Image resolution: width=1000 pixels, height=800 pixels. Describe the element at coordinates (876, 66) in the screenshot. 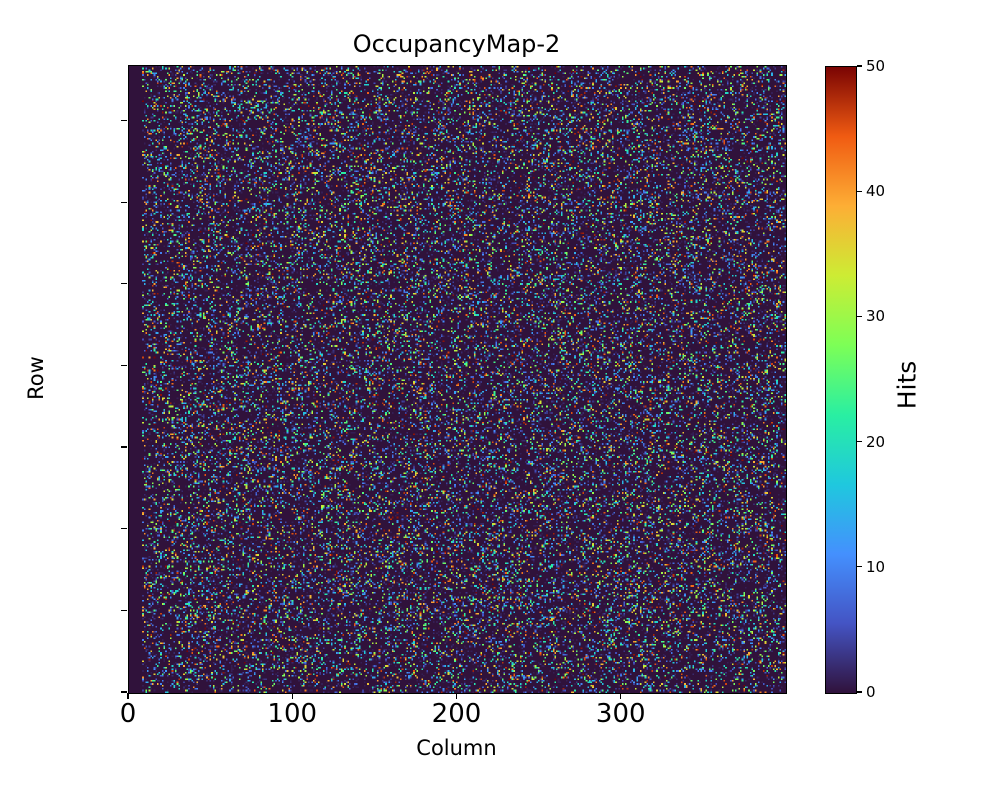

I see `colorbar-tick-label: 50` at that location.